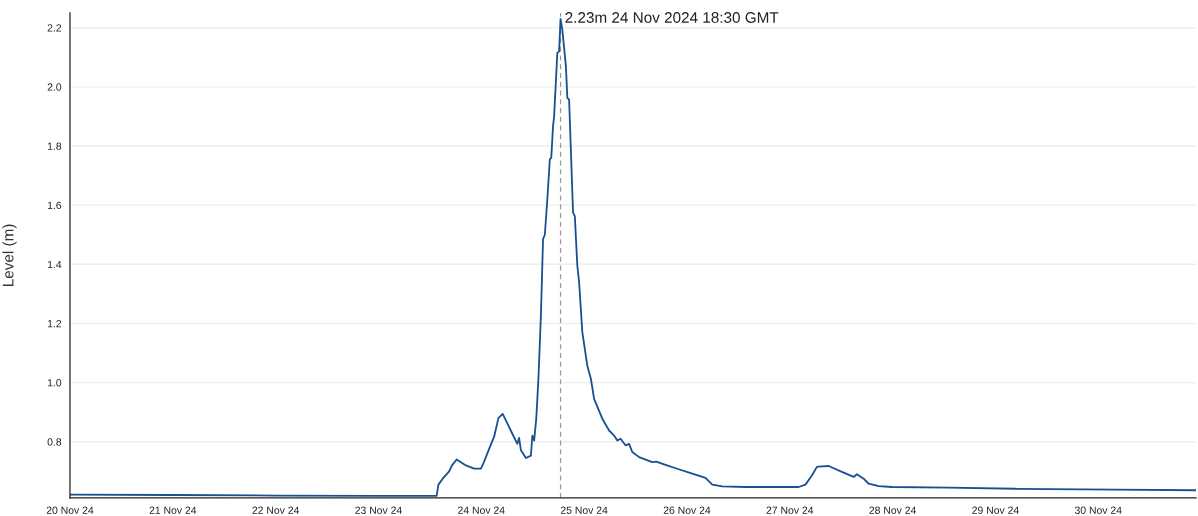 Image resolution: width=1198 pixels, height=516 pixels. What do you see at coordinates (54, 442) in the screenshot?
I see `y-tick-label: 0.8` at bounding box center [54, 442].